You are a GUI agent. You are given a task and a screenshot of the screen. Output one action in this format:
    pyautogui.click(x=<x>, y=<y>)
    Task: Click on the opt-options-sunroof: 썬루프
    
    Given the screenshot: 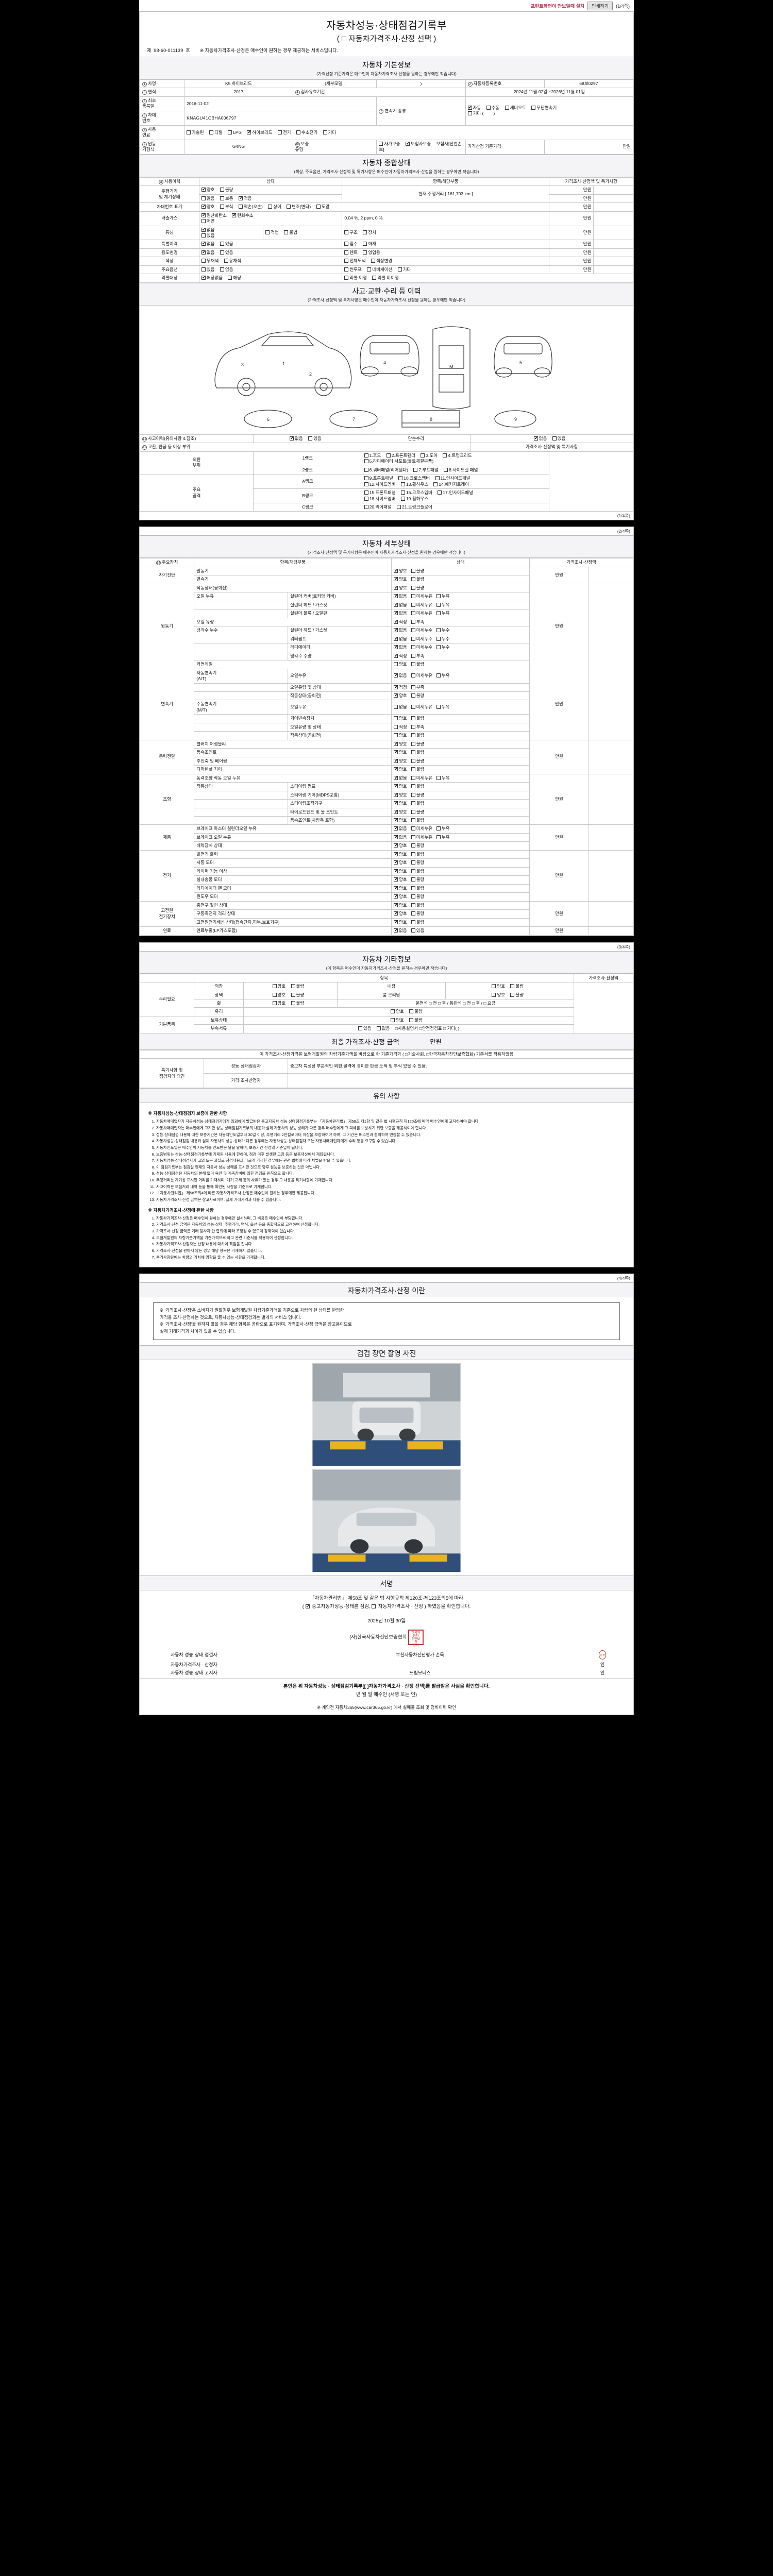 What is the action you would take?
    pyautogui.click(x=353, y=270)
    